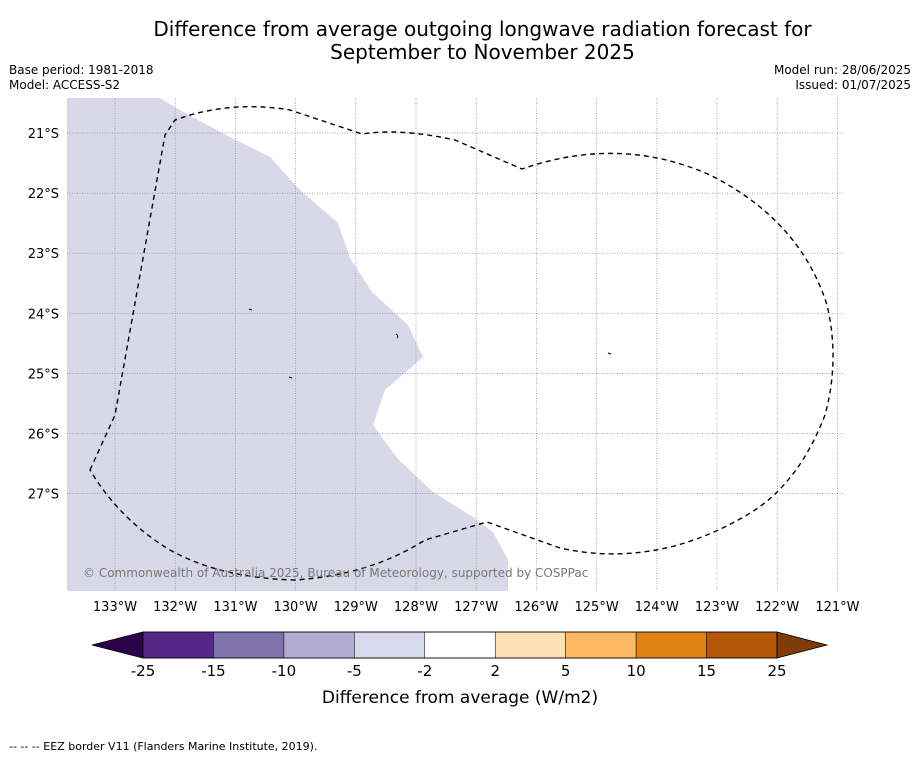 This screenshot has height=758, width=919. What do you see at coordinates (296, 607) in the screenshot?
I see `longitude-label: 130°W` at bounding box center [296, 607].